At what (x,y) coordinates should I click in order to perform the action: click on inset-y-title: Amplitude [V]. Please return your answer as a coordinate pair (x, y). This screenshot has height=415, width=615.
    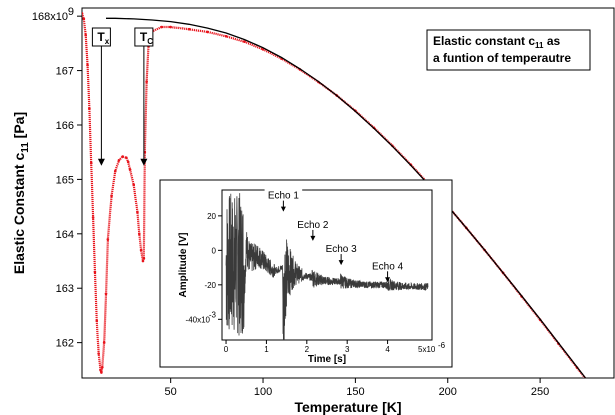
    Looking at the image, I should click on (183, 265).